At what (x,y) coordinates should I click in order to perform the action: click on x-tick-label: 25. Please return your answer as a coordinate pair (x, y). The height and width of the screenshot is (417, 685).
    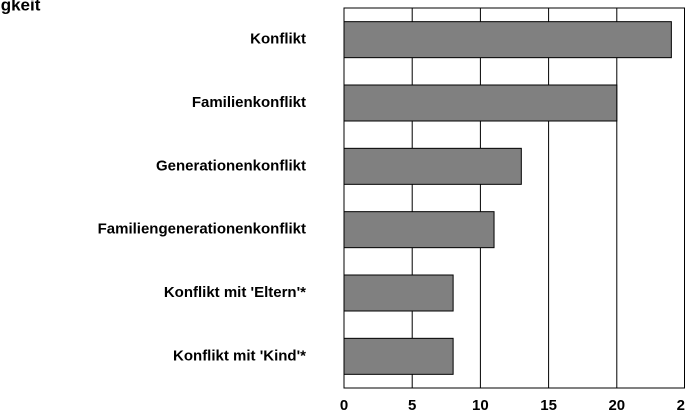
    Looking at the image, I should click on (681, 405).